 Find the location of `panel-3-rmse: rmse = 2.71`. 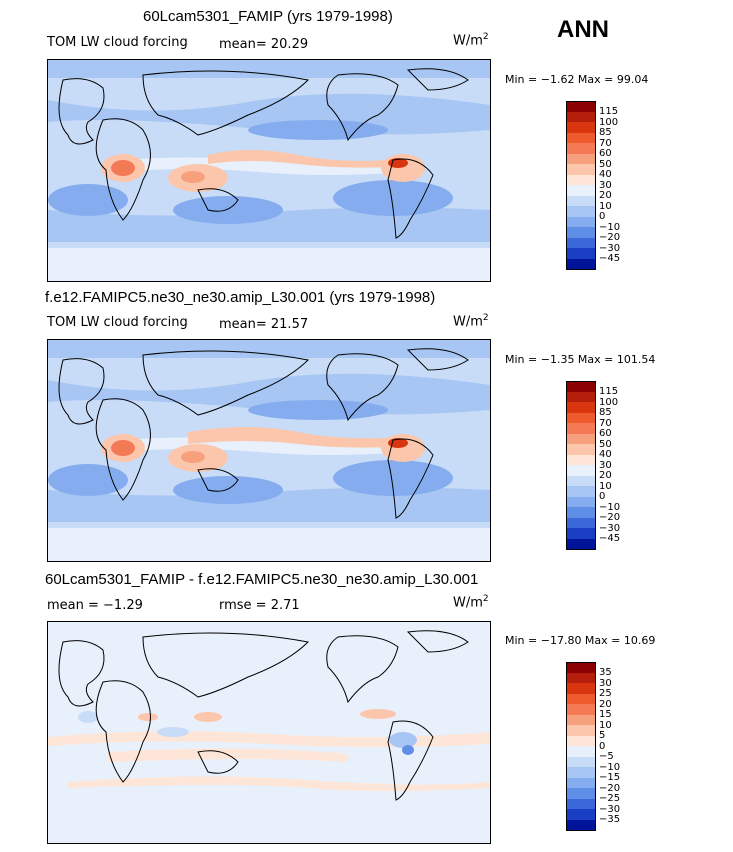

panel-3-rmse: rmse = 2.71 is located at coordinates (259, 605).